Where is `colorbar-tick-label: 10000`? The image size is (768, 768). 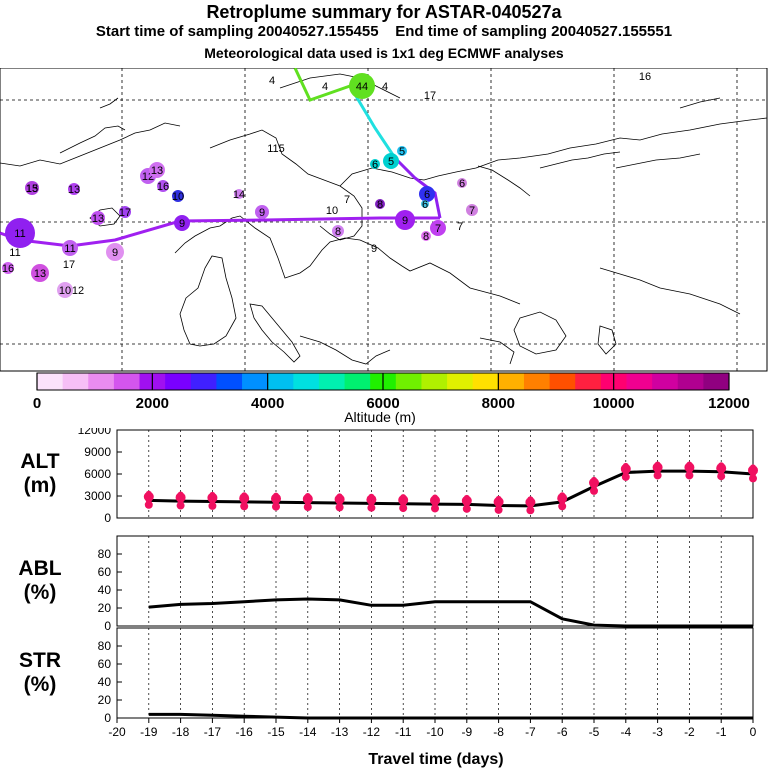
colorbar-tick-label: 10000 is located at coordinates (614, 403).